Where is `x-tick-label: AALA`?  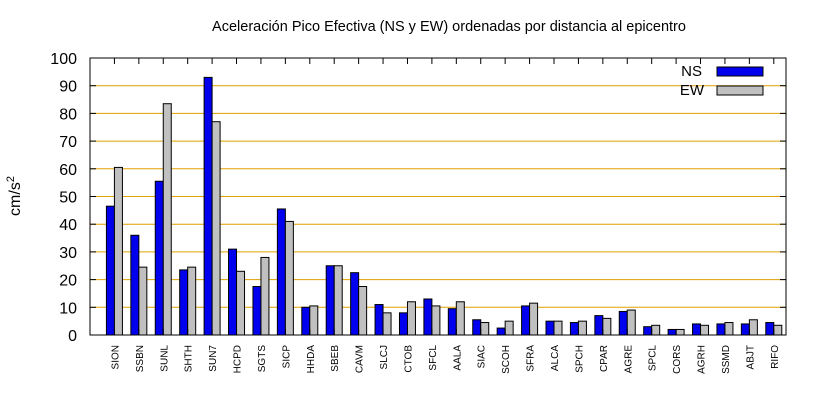 x-tick-label: AALA is located at coordinates (457, 358).